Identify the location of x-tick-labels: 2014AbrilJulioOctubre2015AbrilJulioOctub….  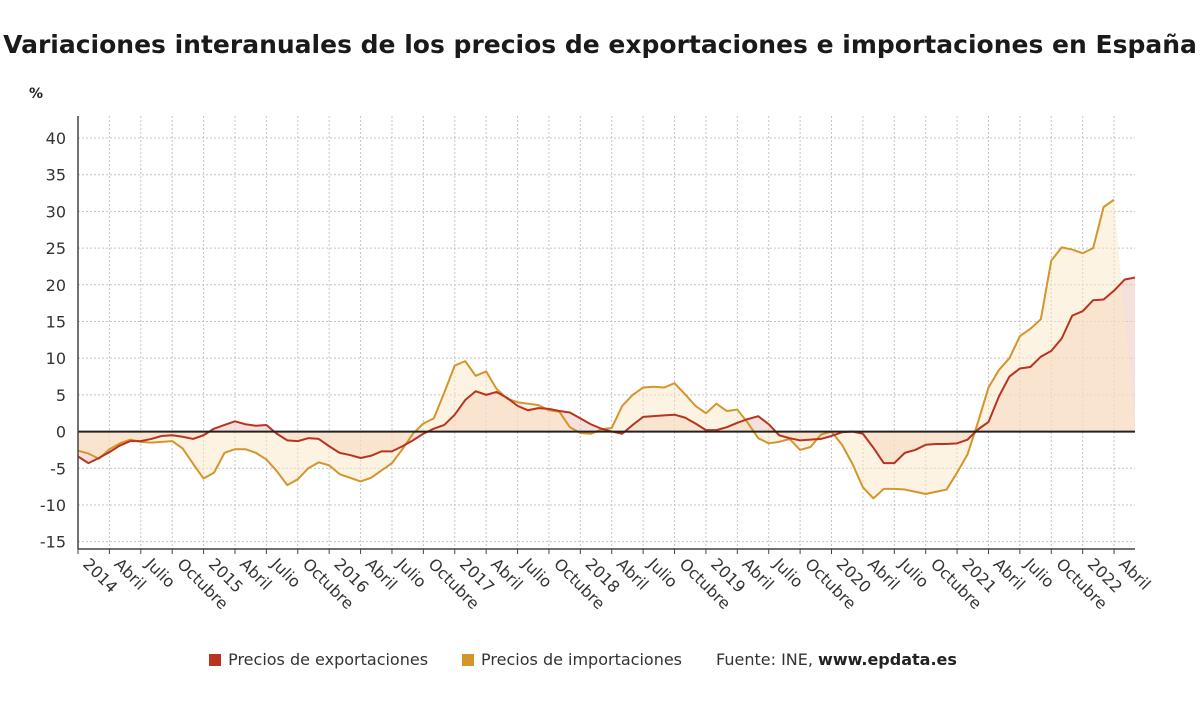
(616, 583).